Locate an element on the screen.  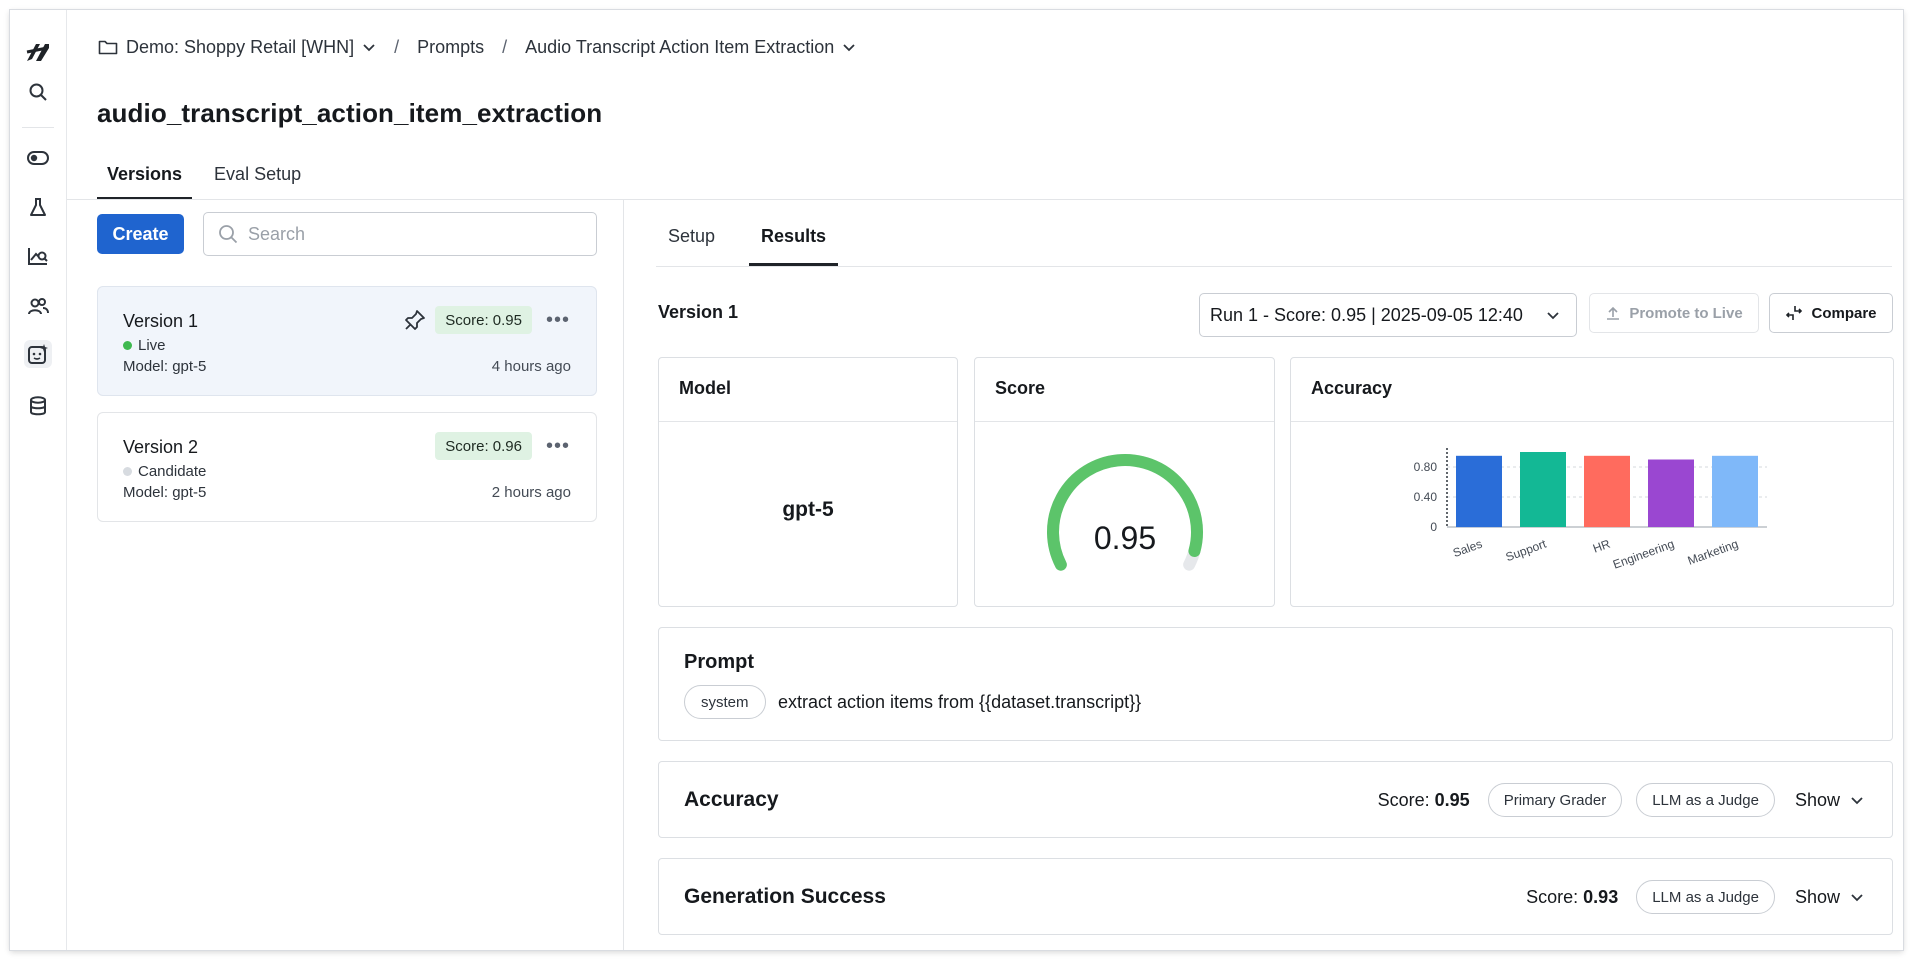
promote-to-live-button: Promote to Live is located at coordinates (1674, 313).